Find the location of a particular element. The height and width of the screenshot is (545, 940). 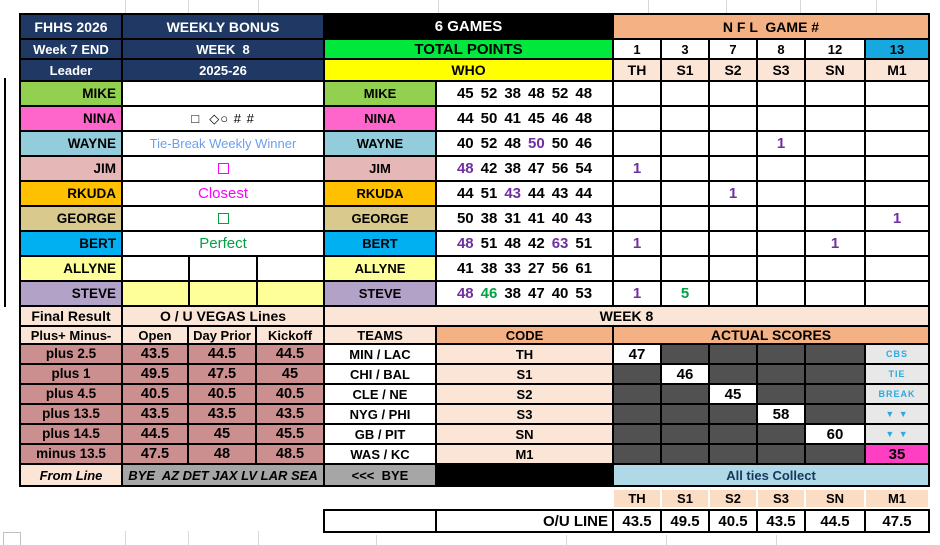

ou-line-value: 49.5 is located at coordinates (685, 521).